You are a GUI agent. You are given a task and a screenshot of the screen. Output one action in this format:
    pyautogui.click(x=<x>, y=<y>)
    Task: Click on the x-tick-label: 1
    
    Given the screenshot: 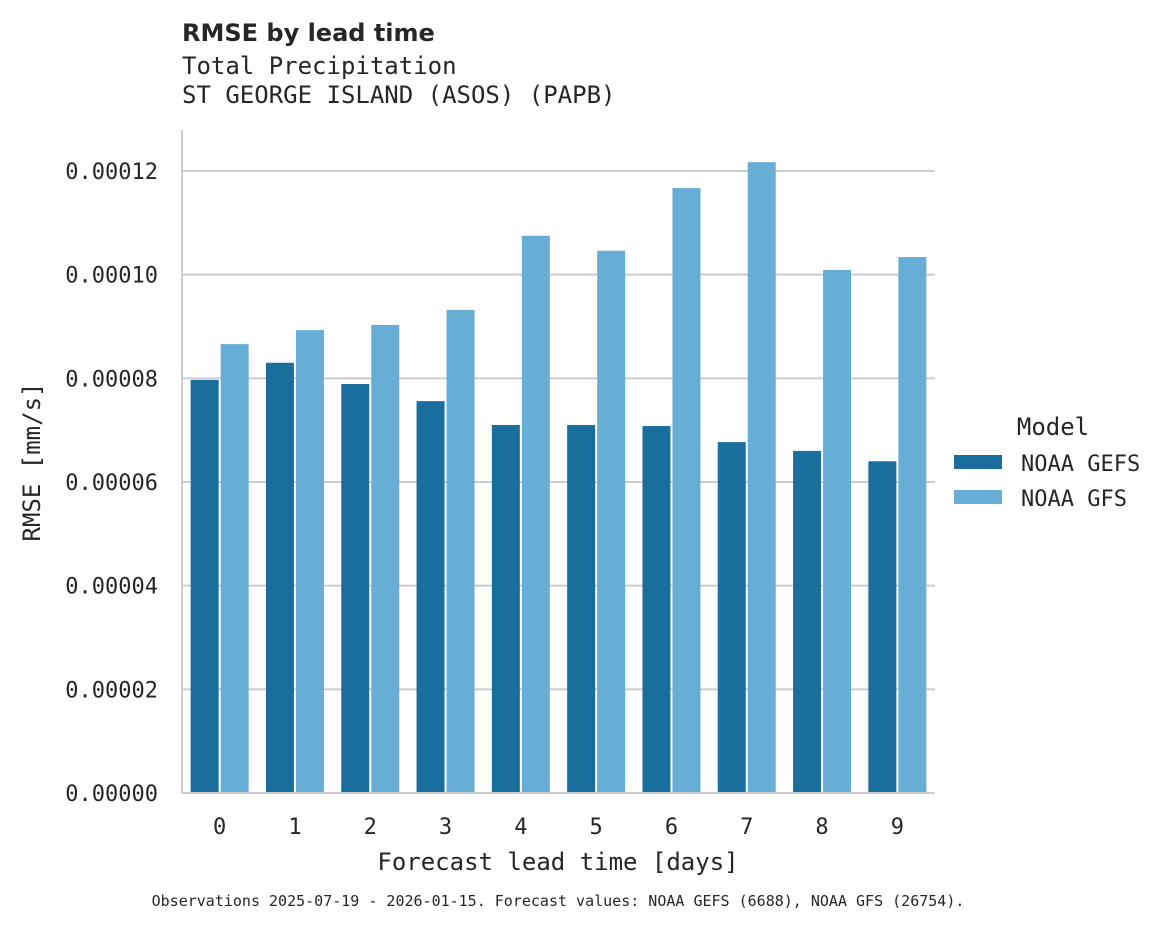 What is the action you would take?
    pyautogui.click(x=294, y=827)
    